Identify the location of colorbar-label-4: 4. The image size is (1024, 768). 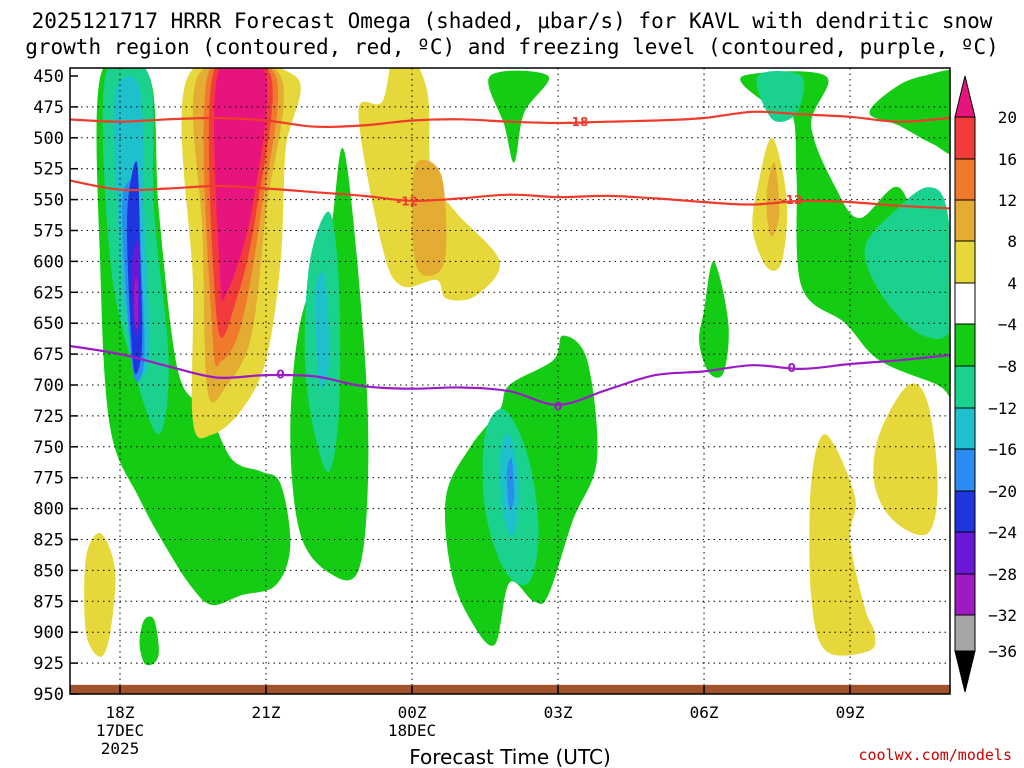
(1012, 283).